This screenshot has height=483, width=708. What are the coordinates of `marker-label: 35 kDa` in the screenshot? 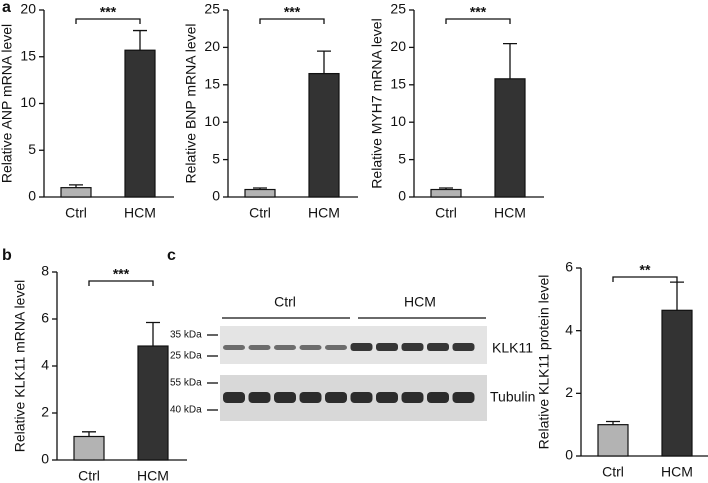 It's located at (186, 335).